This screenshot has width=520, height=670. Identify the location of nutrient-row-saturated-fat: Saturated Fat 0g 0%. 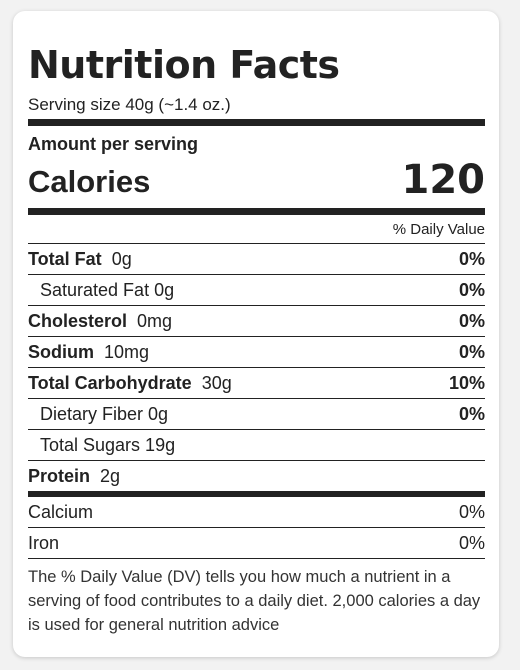
(256, 290).